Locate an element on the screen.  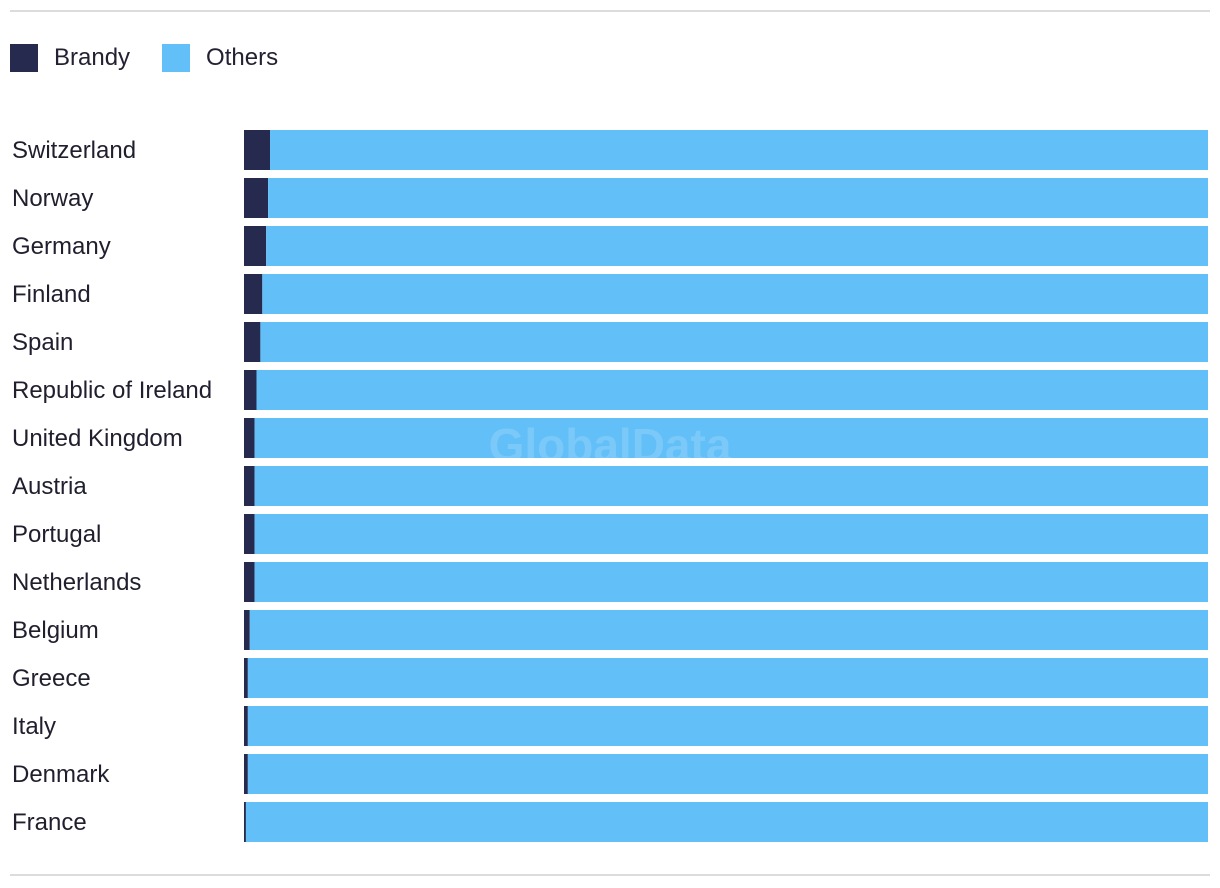
bottom-divider is located at coordinates (610, 875).